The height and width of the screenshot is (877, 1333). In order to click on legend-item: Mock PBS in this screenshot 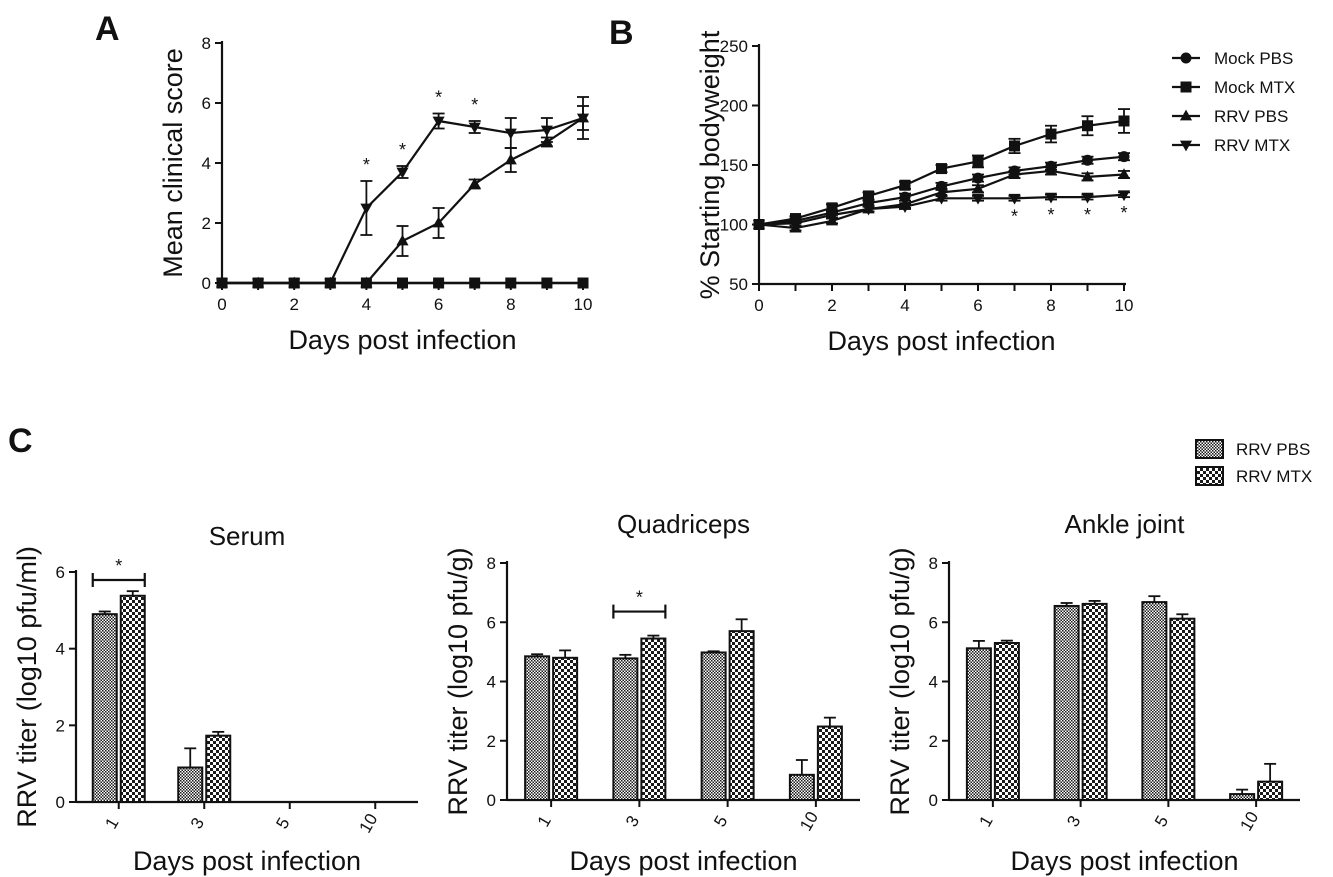, I will do `click(1232, 58)`.